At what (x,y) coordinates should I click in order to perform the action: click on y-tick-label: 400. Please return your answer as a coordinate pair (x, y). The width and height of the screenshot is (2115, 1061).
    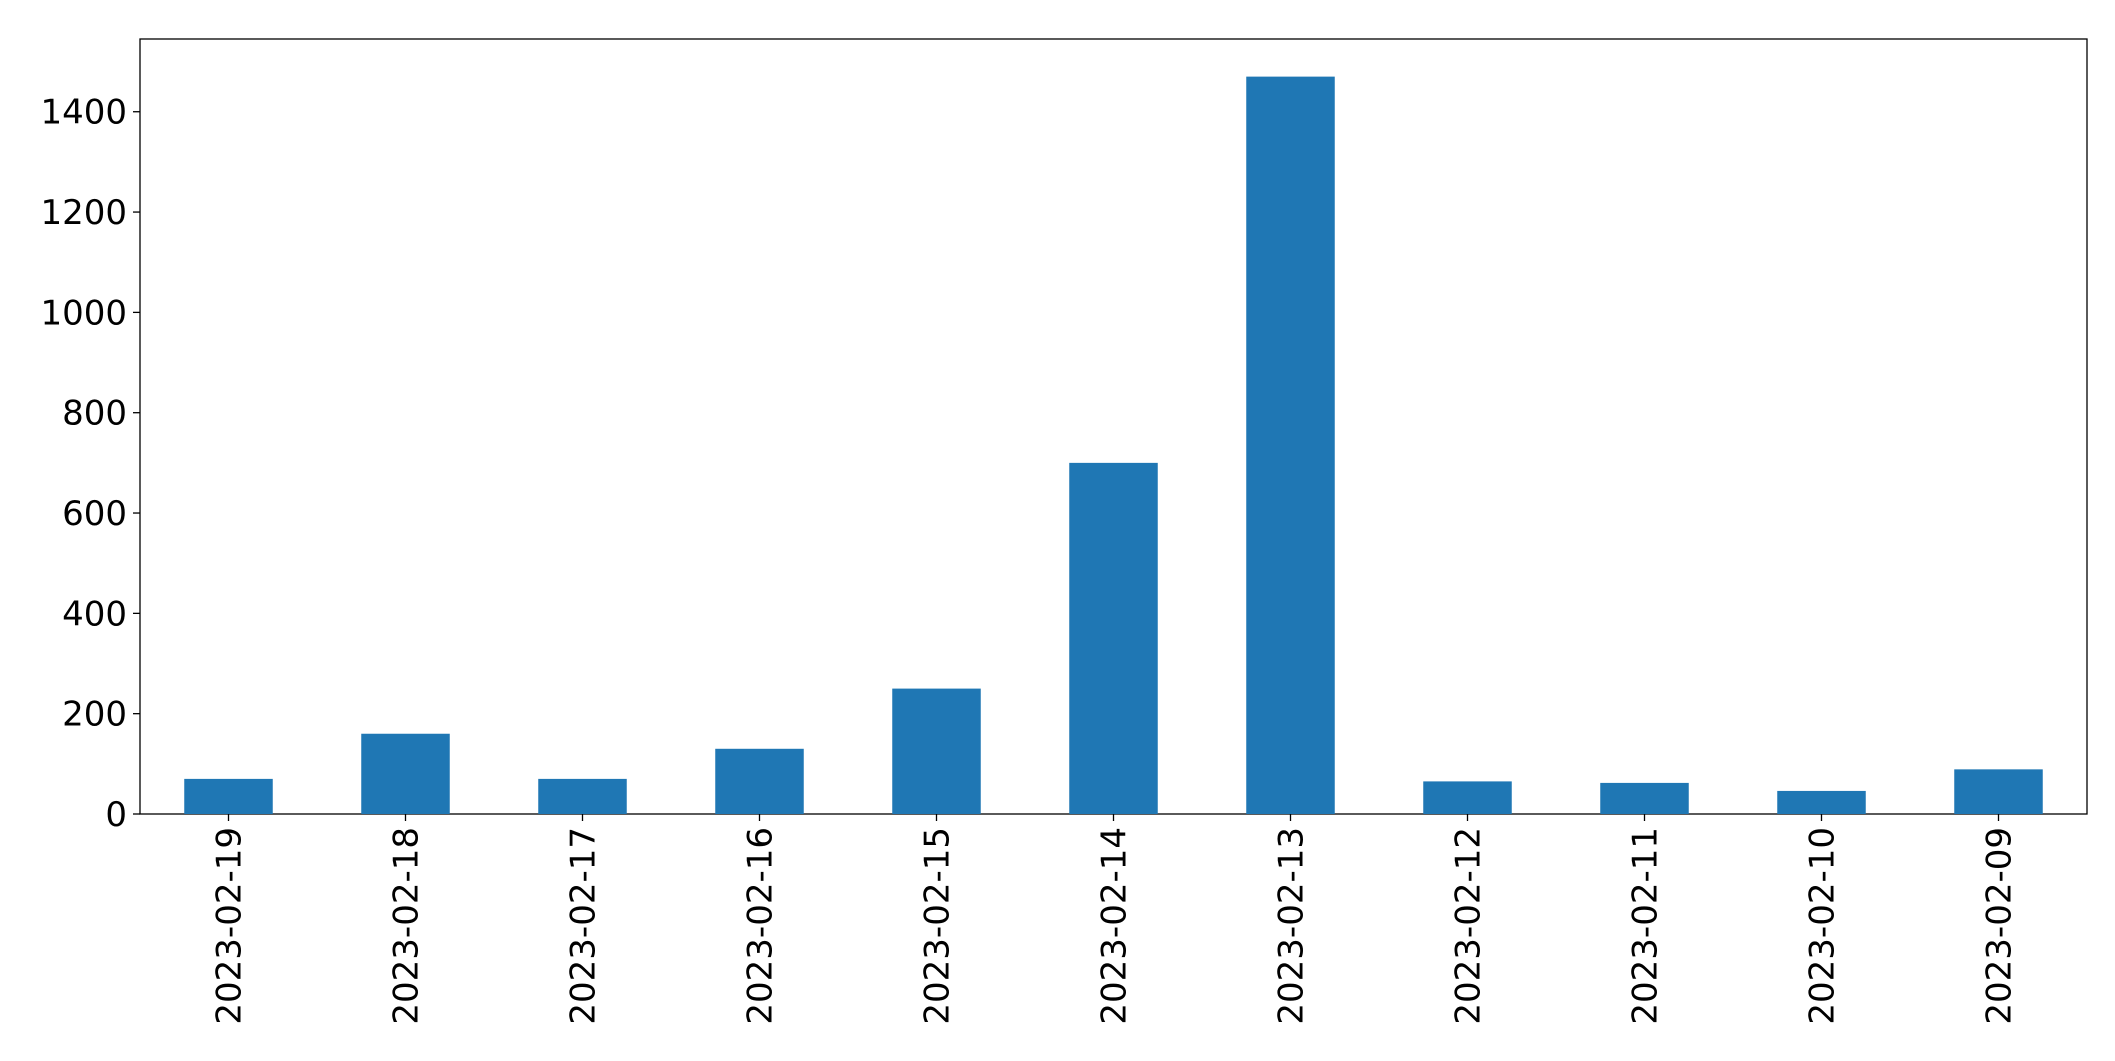
    Looking at the image, I should click on (94, 614).